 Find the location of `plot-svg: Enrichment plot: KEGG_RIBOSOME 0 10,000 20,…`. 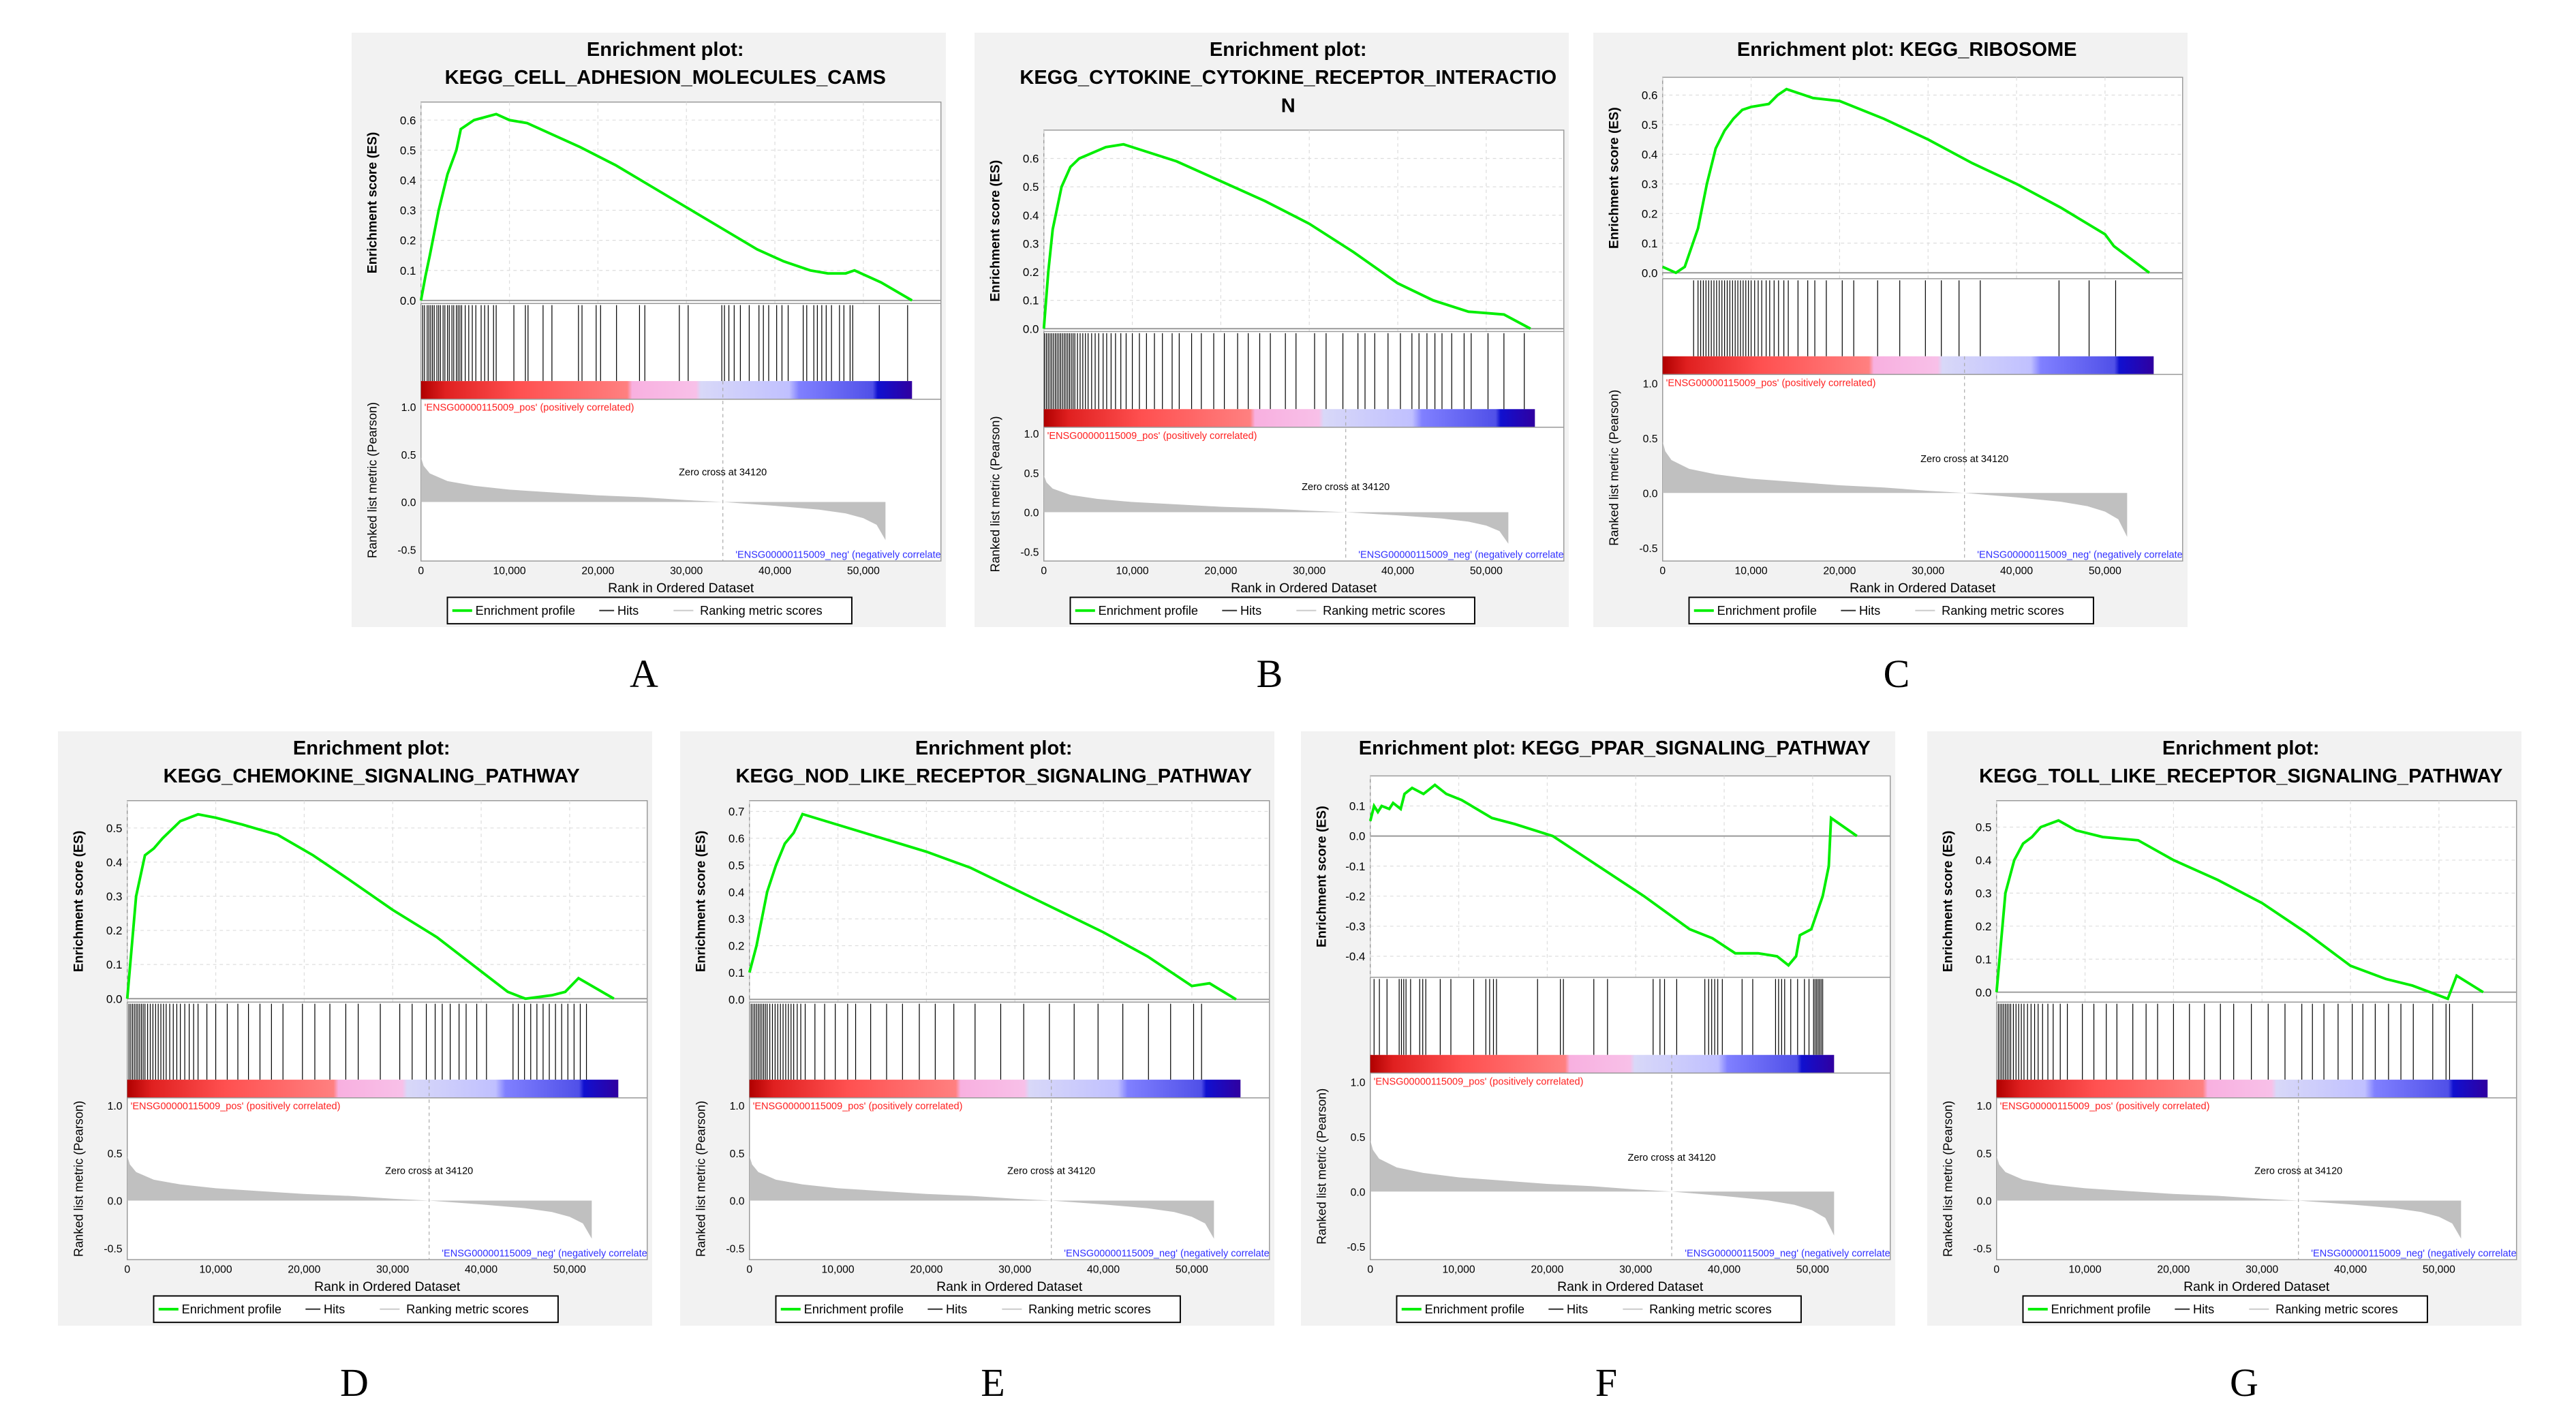

plot-svg: Enrichment plot: KEGG_RIBOSOME 0 10,000 20,… is located at coordinates (1894, 332).